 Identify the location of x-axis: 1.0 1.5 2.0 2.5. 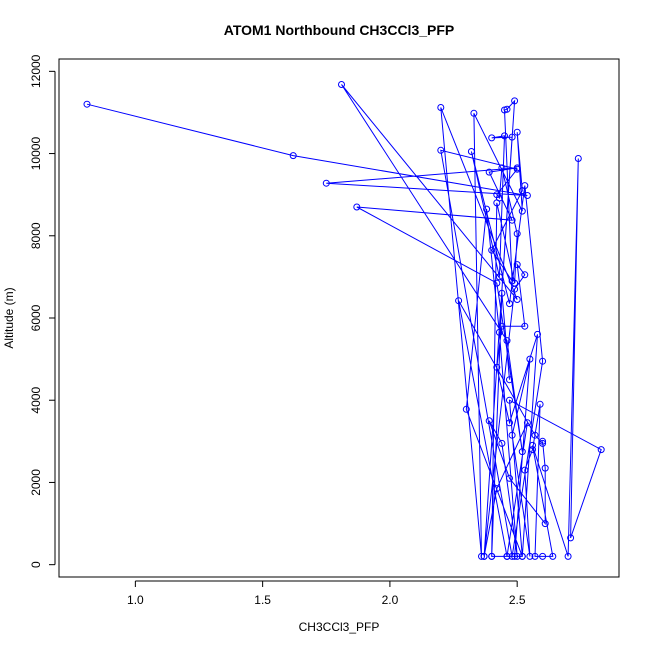
(326, 593).